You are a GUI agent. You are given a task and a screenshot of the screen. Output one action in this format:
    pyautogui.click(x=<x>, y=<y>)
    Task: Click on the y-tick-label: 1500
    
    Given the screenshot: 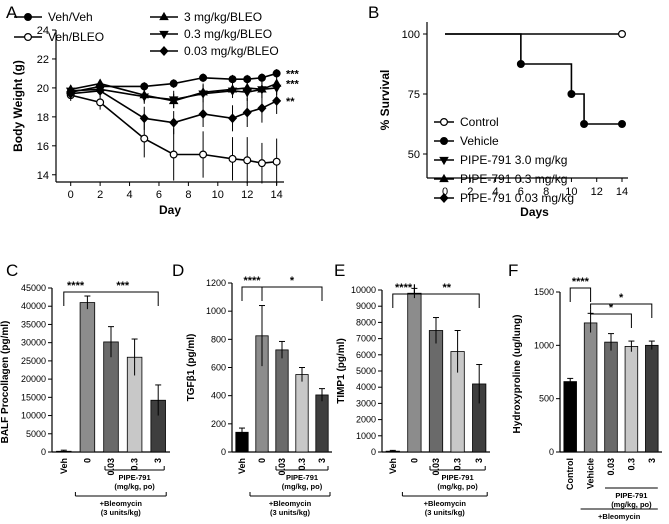 What is the action you would take?
    pyautogui.click(x=544, y=292)
    